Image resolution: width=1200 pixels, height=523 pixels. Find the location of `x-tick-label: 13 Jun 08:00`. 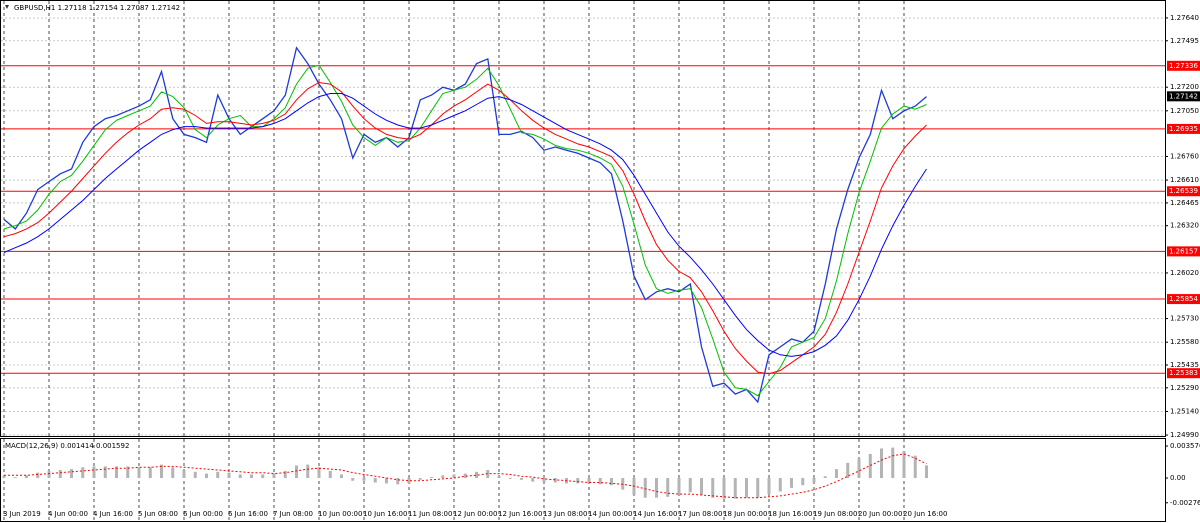

x-tick-label: 13 Jun 08:00 is located at coordinates (565, 514).